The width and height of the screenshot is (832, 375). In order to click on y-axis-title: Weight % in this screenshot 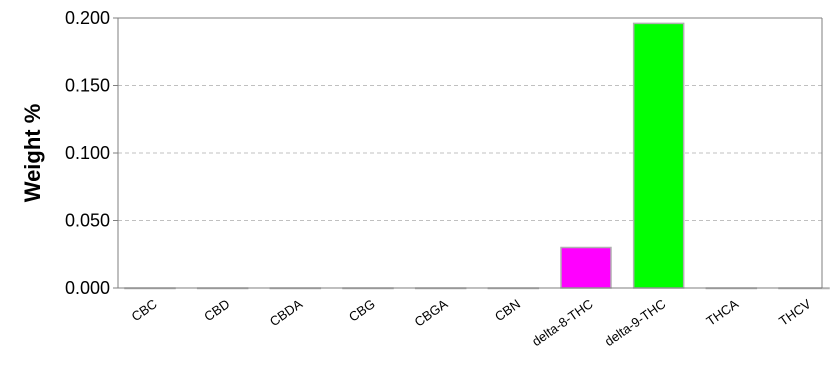, I will do `click(32, 153)`.